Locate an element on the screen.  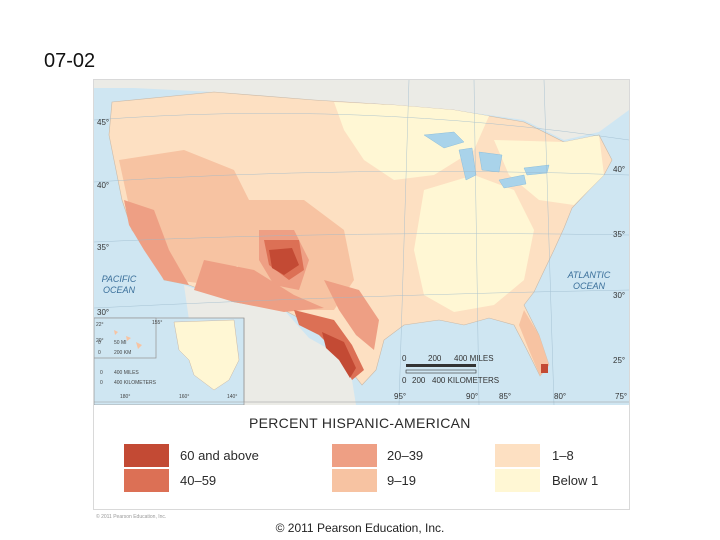
zone-below1-north is located at coordinates (411, 141).